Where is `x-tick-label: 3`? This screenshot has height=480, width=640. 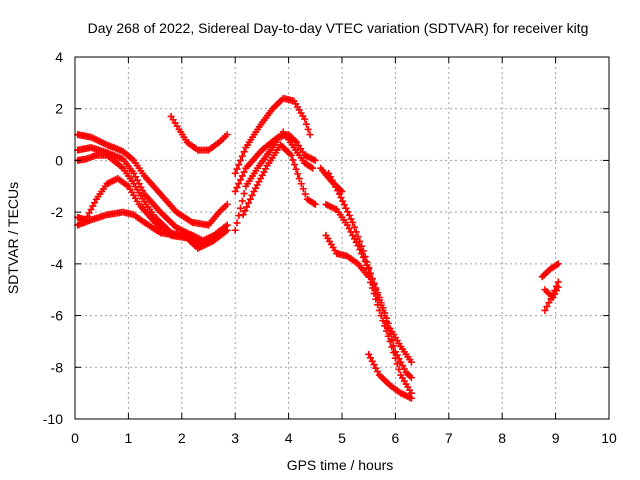
x-tick-label: 3 is located at coordinates (235, 438).